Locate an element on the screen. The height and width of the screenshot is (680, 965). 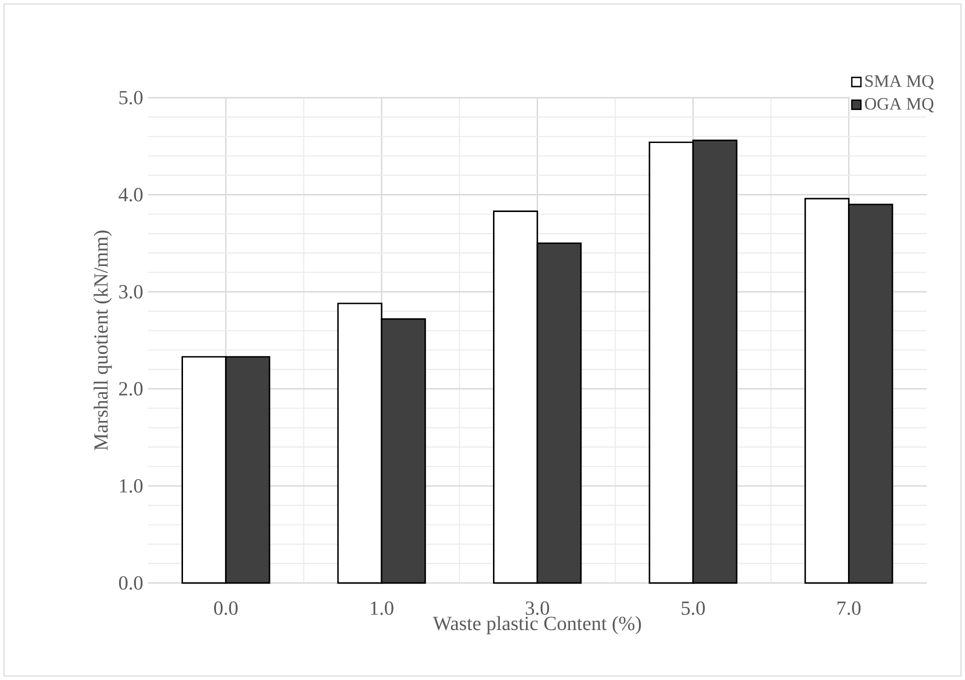
x-tick-label: 3.0 is located at coordinates (538, 608).